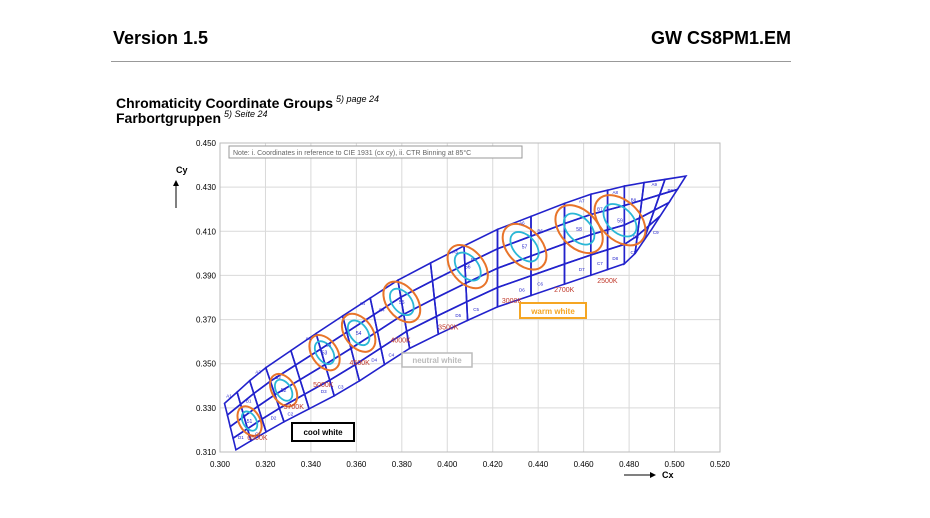 This screenshot has width=930, height=518. Describe the element at coordinates (258, 372) in the screenshot. I see `bin-label: A2` at that location.